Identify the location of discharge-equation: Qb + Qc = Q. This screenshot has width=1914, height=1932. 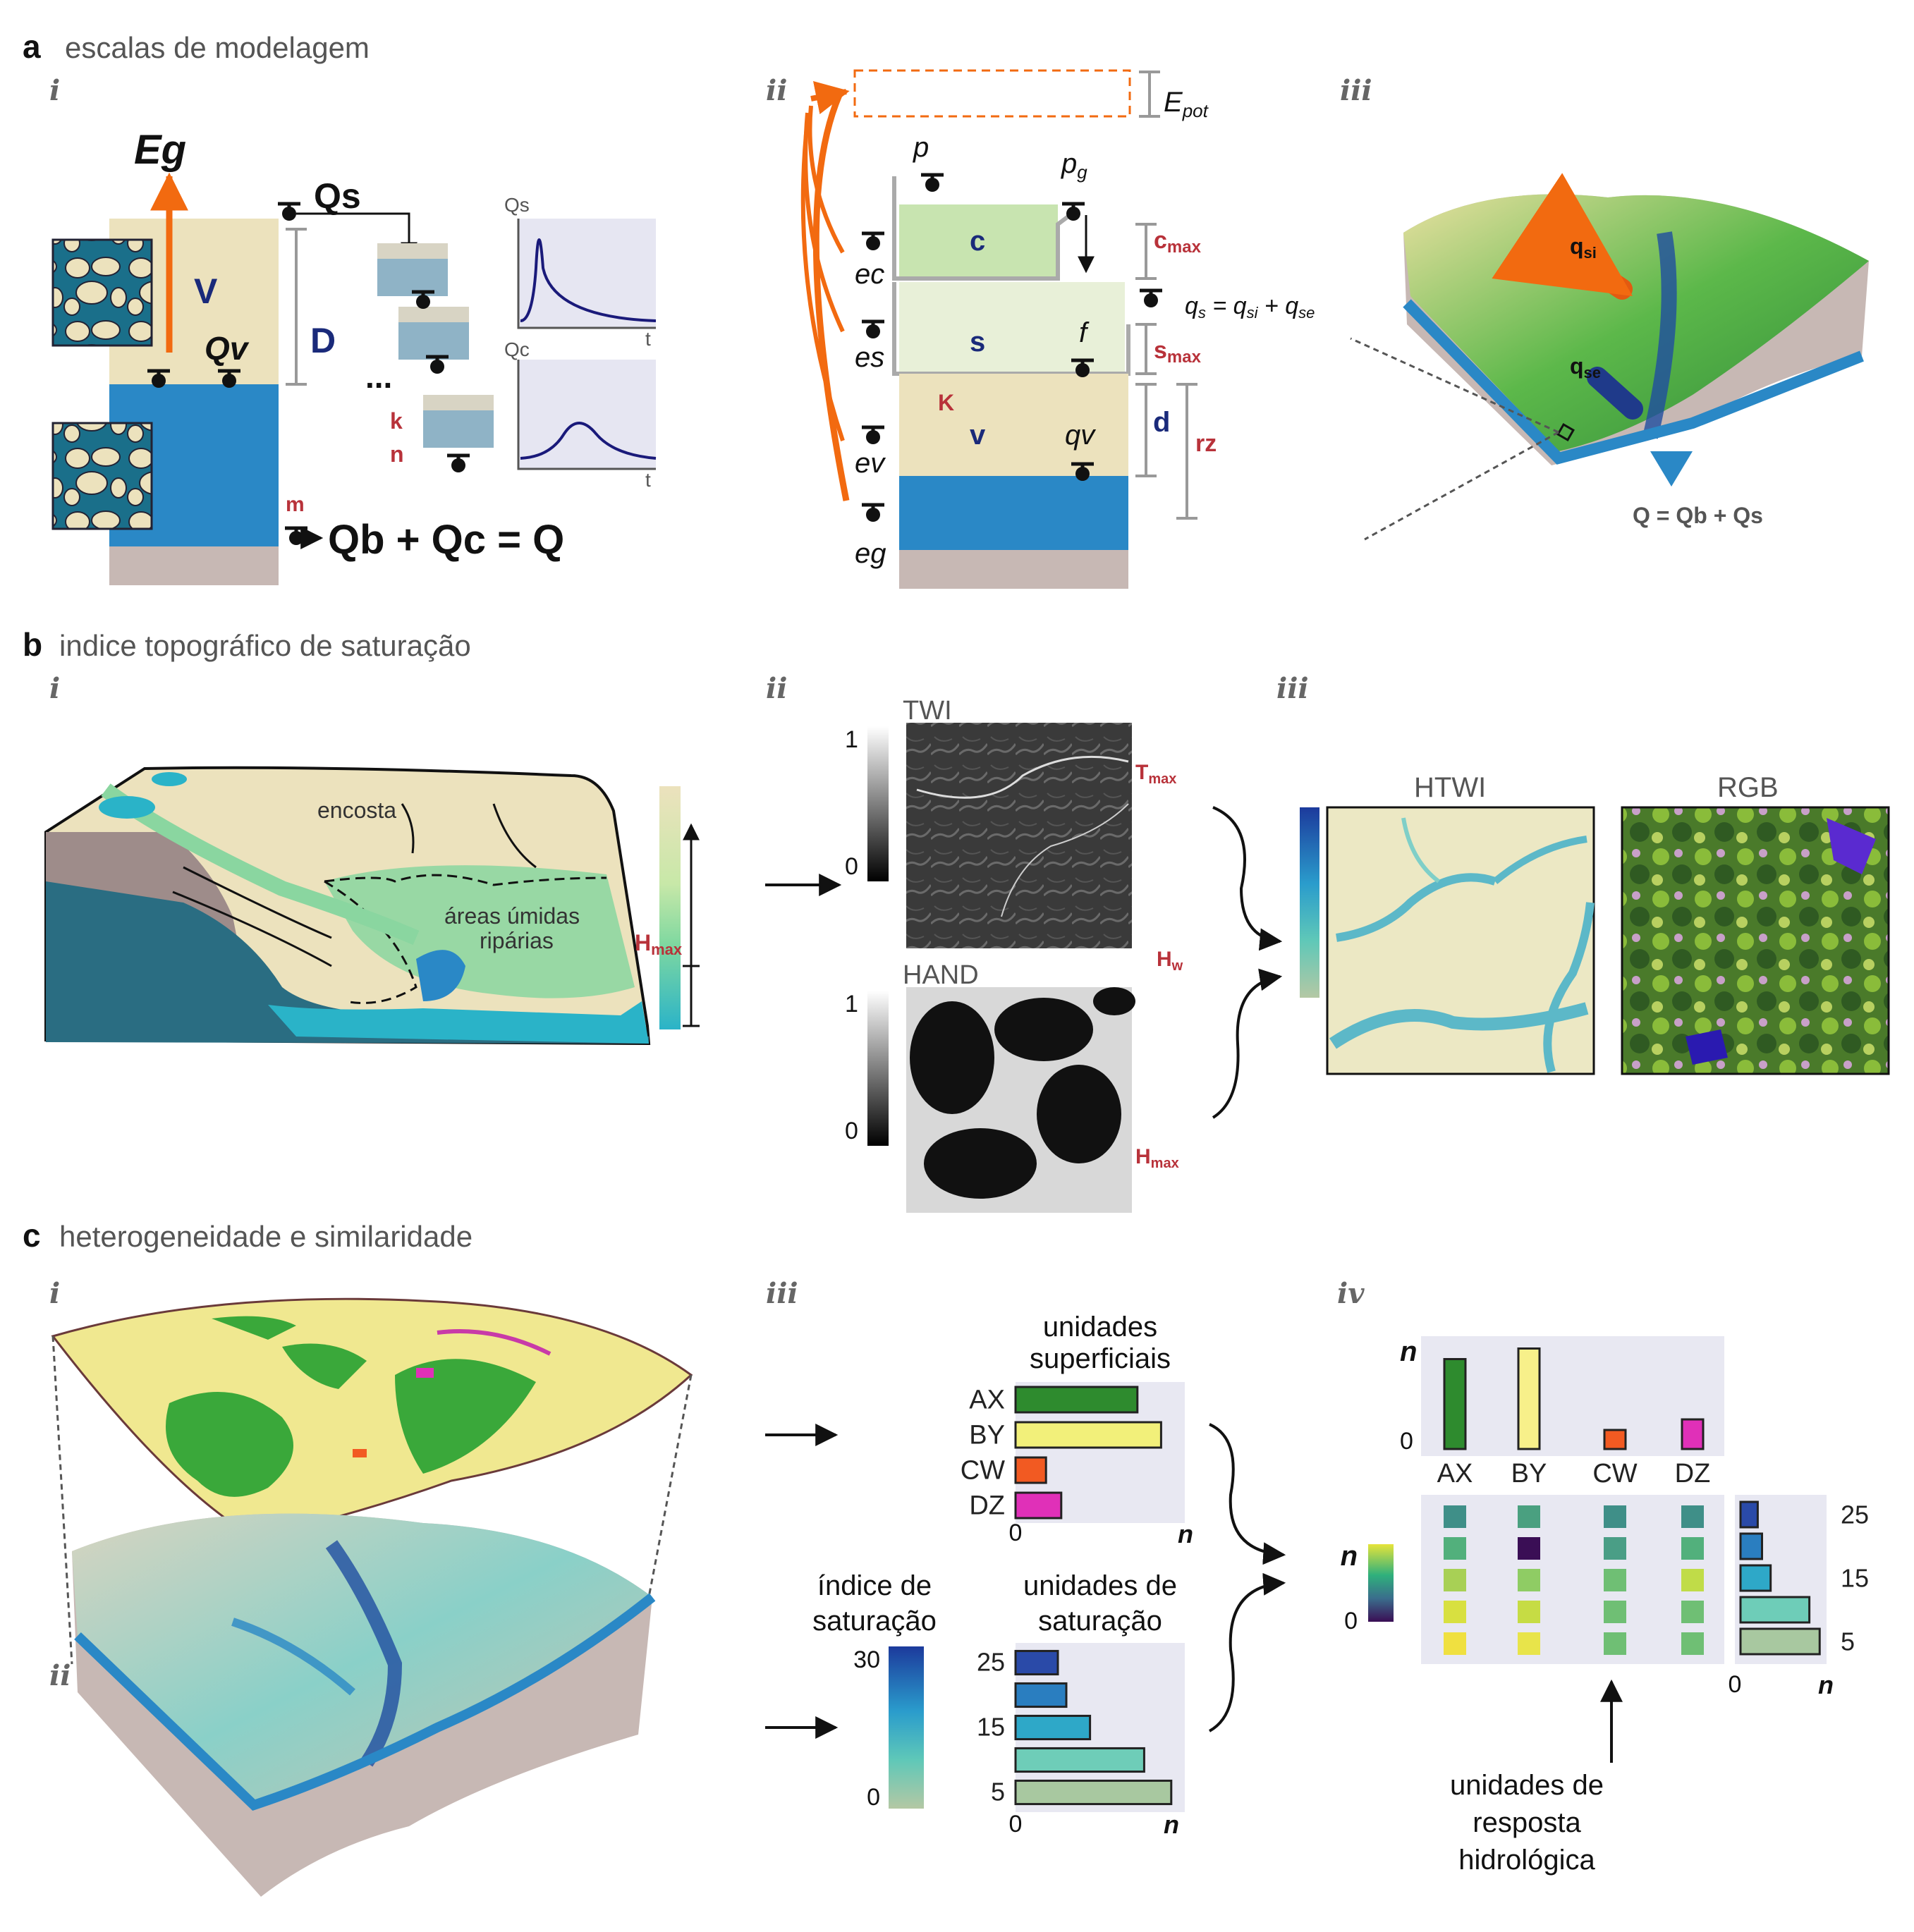
(446, 540).